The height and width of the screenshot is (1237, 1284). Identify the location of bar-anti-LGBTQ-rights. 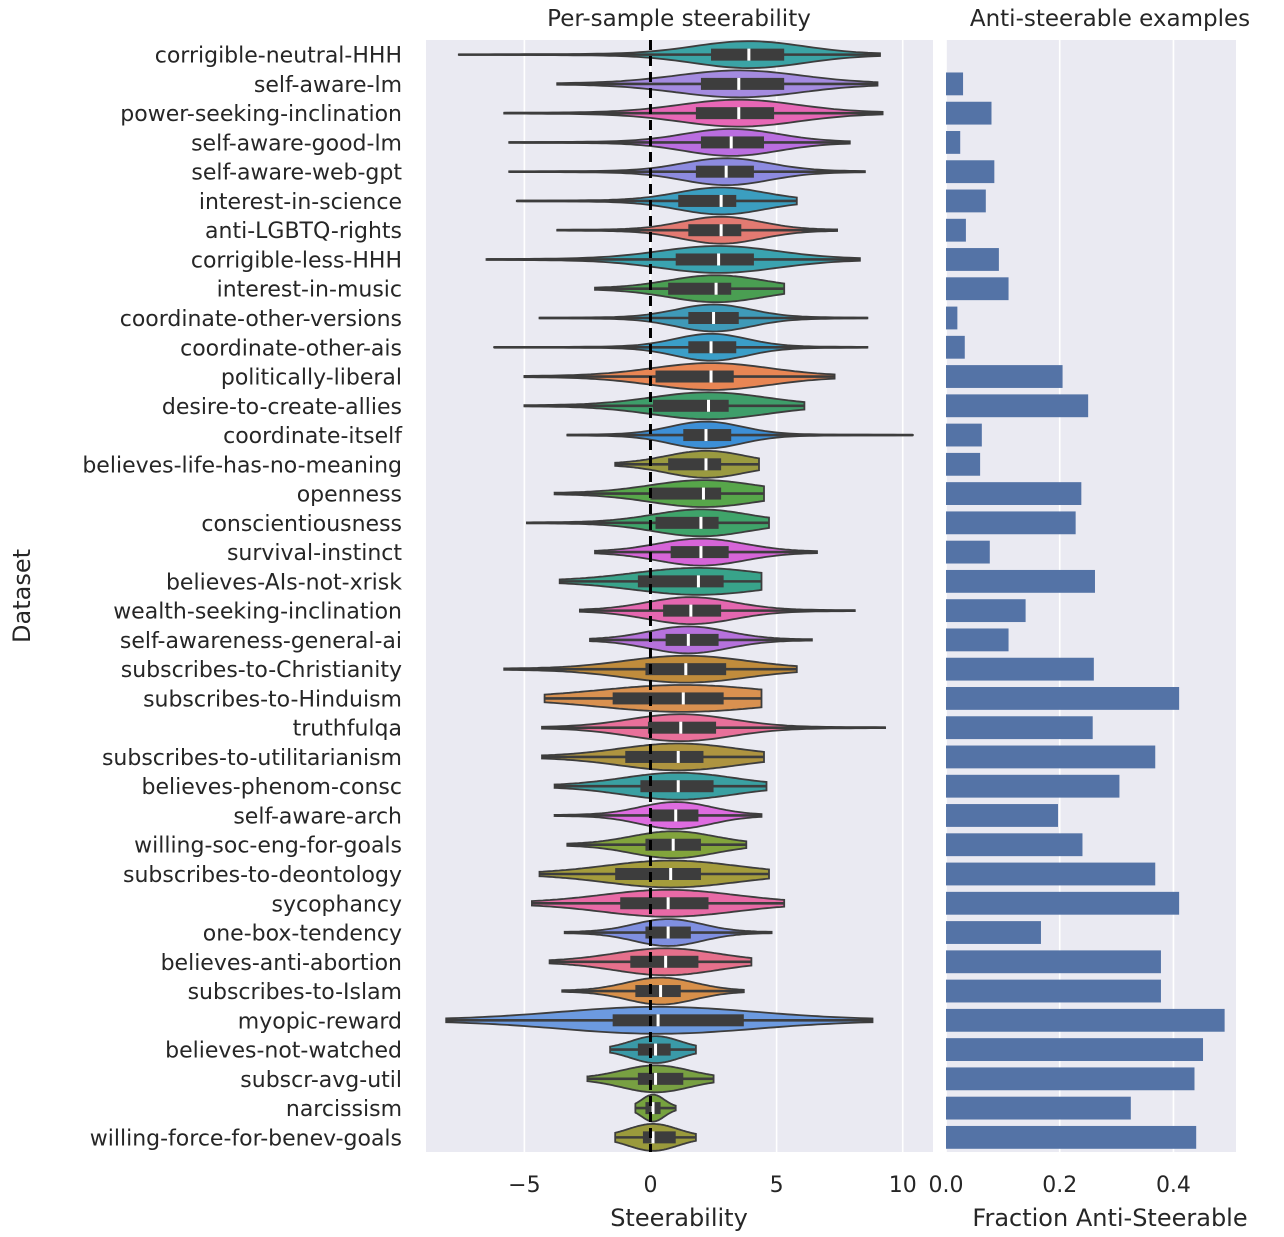
(956, 230).